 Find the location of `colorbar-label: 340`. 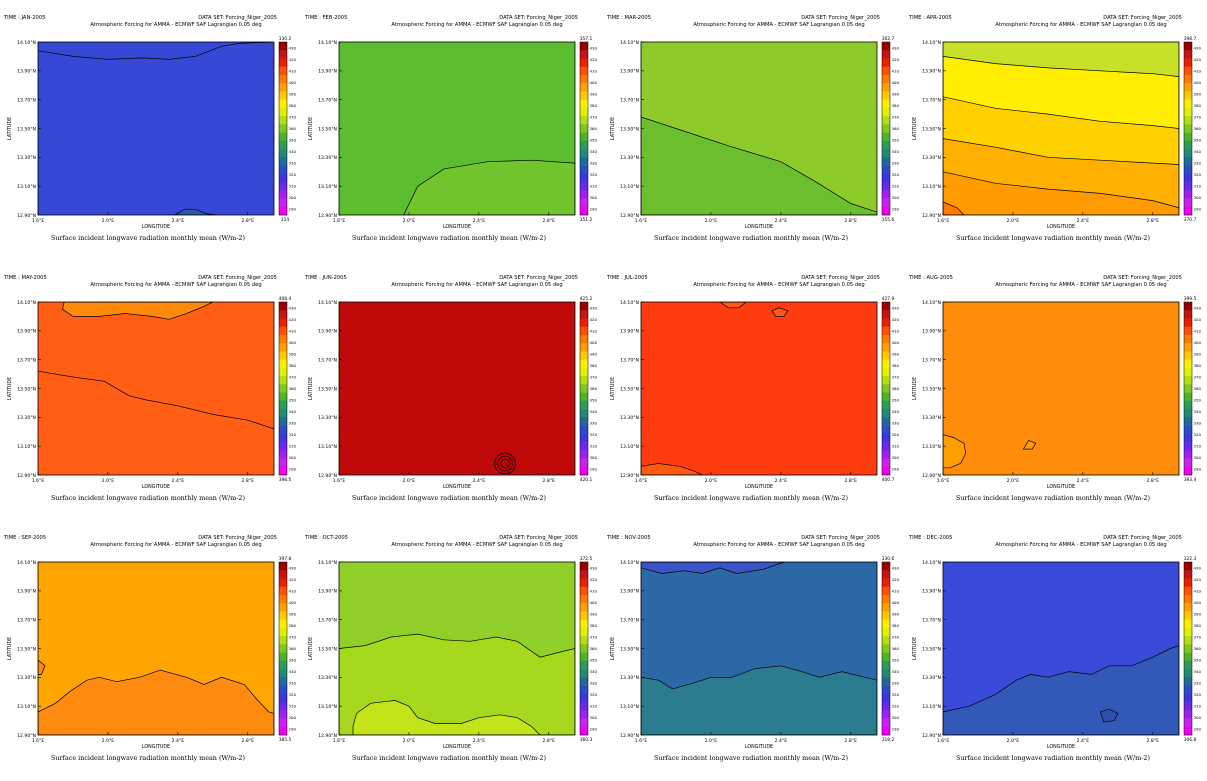

colorbar-label: 340 is located at coordinates (594, 671).